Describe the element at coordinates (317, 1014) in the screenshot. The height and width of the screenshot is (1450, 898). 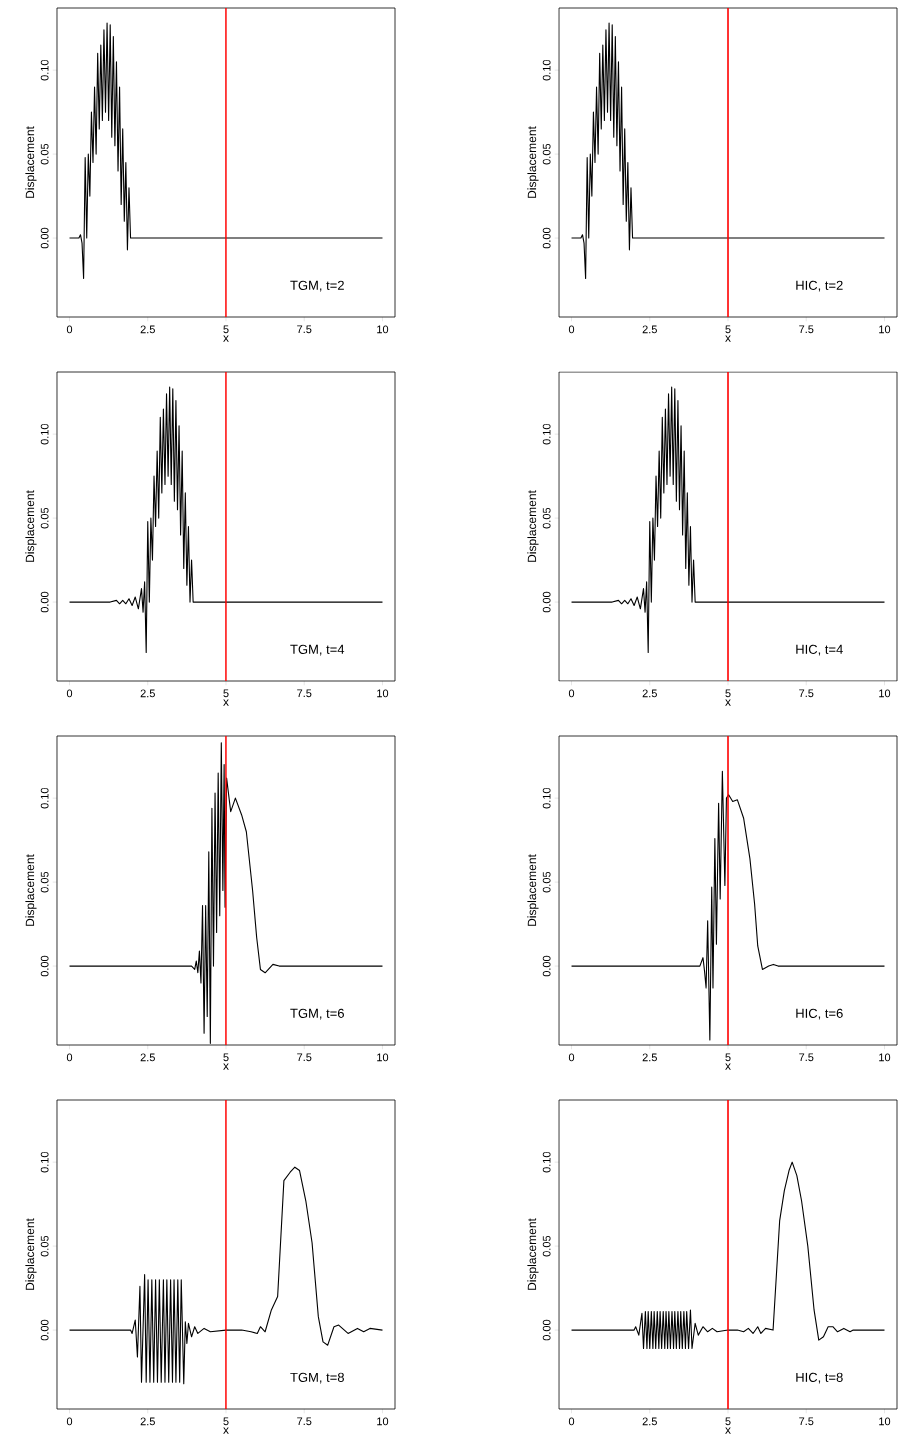
I see `annotation: TGM, t=6` at that location.